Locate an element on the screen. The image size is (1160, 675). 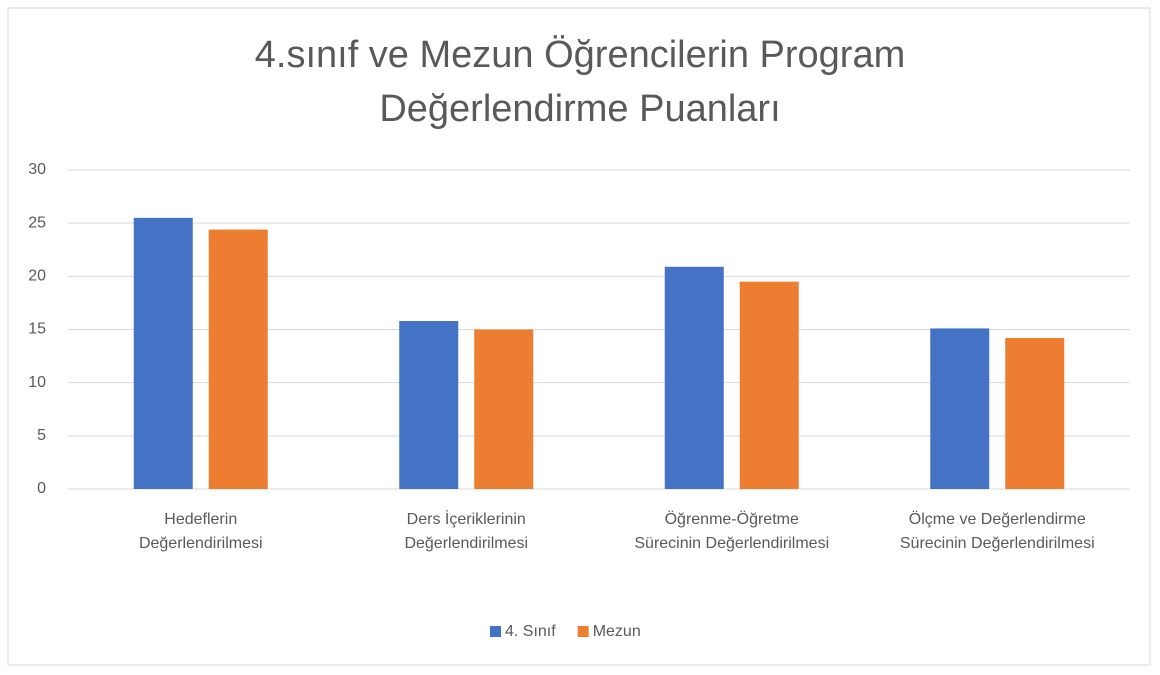
y-tick-label: 25 is located at coordinates (37, 222).